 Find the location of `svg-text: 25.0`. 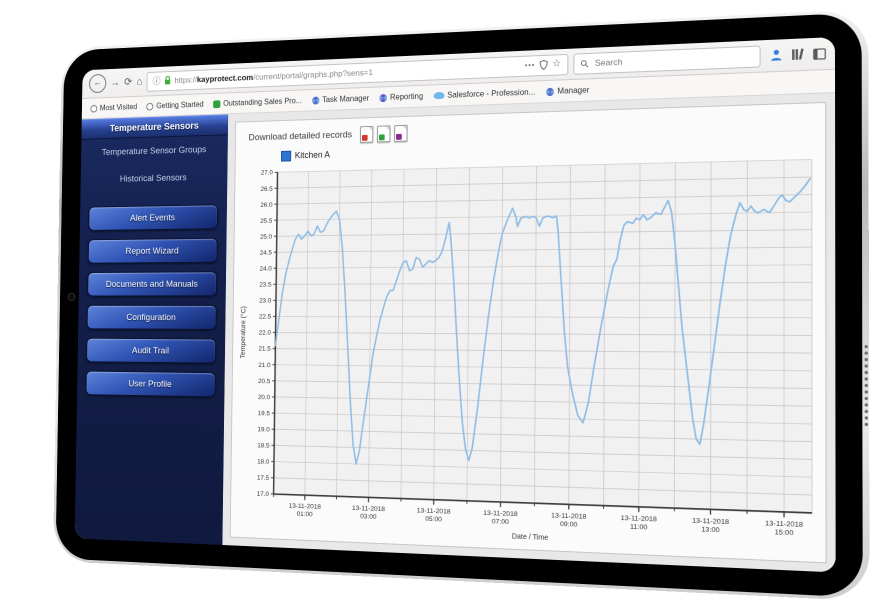

svg-text: 25.0 is located at coordinates (266, 236).